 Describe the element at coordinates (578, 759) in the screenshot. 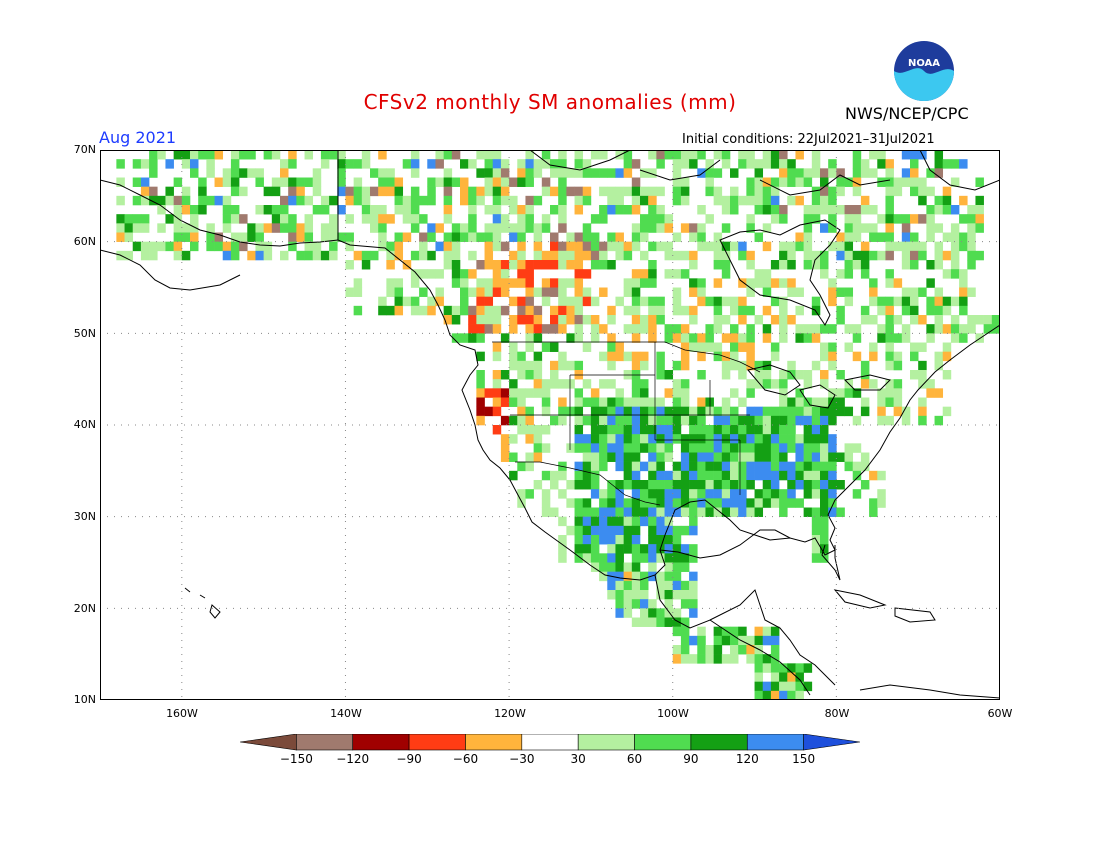

I see `colorbar-tick-label: 30` at that location.